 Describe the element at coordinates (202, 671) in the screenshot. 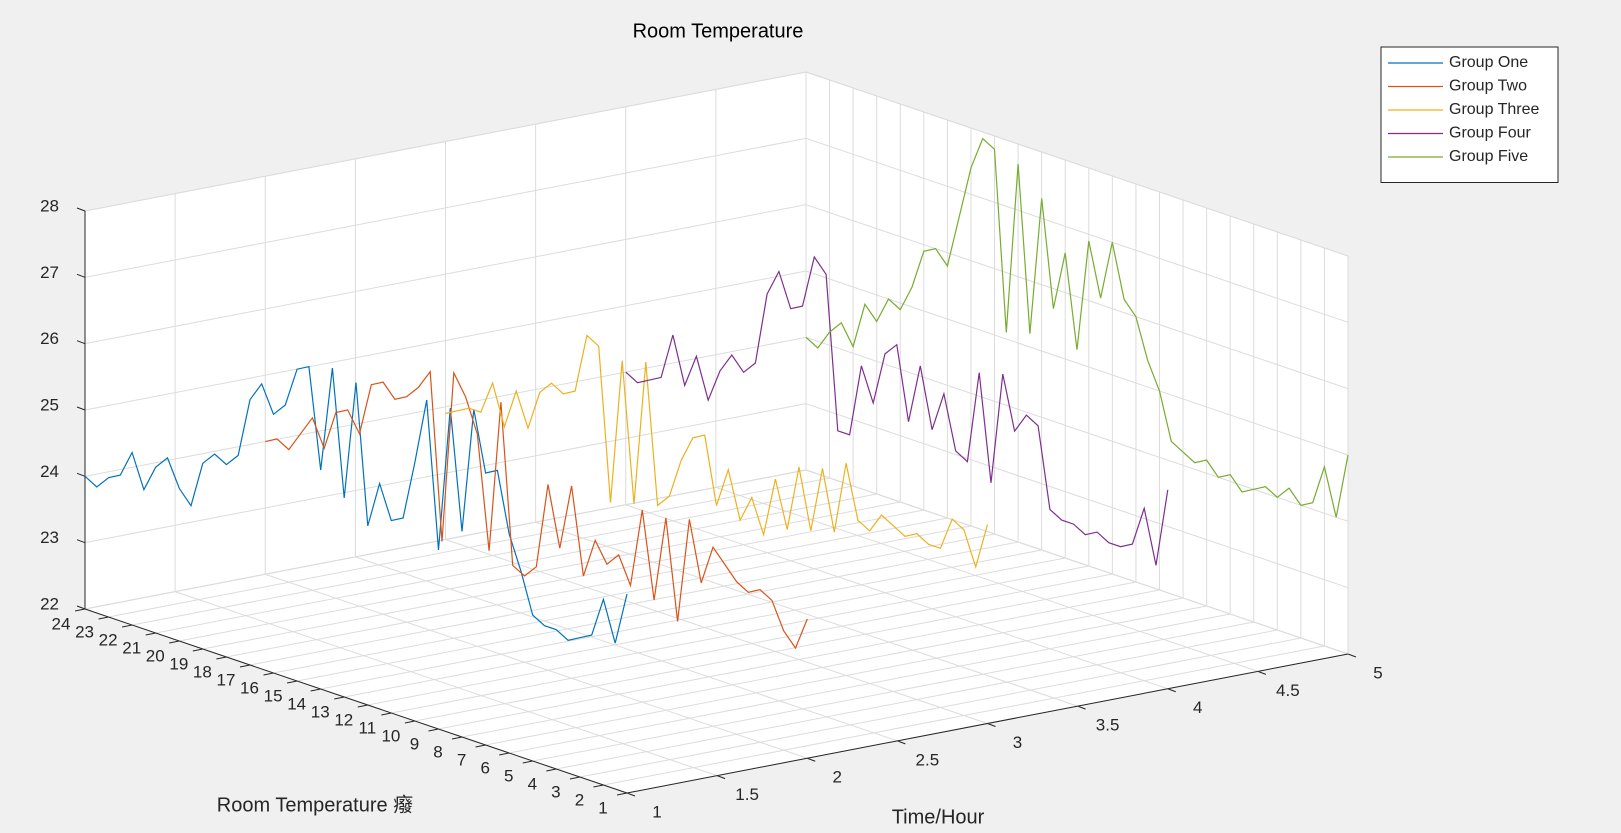

I see `y-tick-label: 18` at that location.